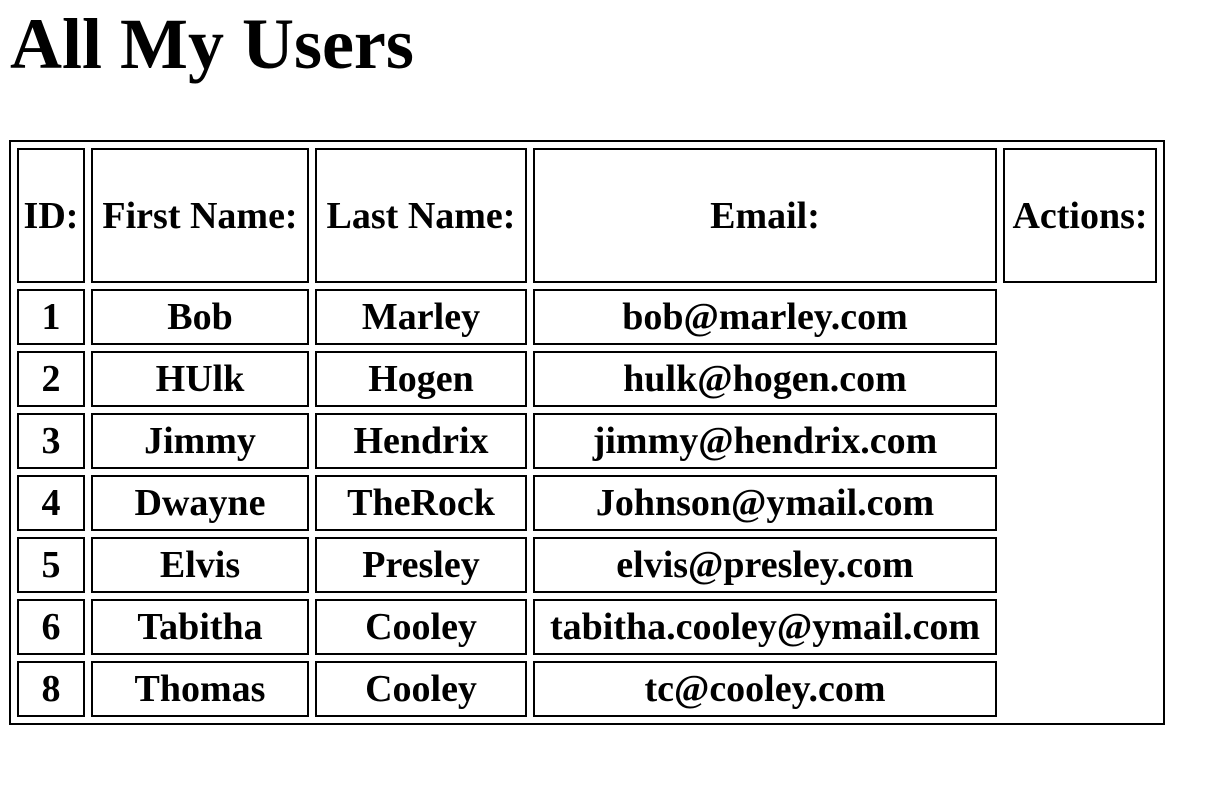 The image size is (1226, 798). Describe the element at coordinates (765, 627) in the screenshot. I see `cell-email: tabitha.cooley@ymail.com` at that location.